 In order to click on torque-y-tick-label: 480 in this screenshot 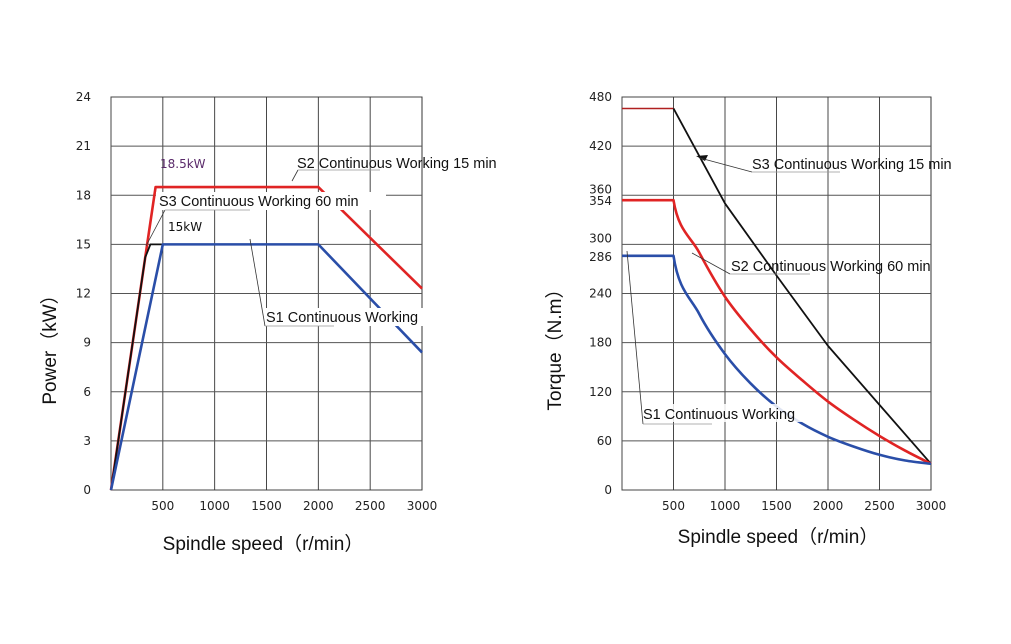, I will do `click(600, 97)`.